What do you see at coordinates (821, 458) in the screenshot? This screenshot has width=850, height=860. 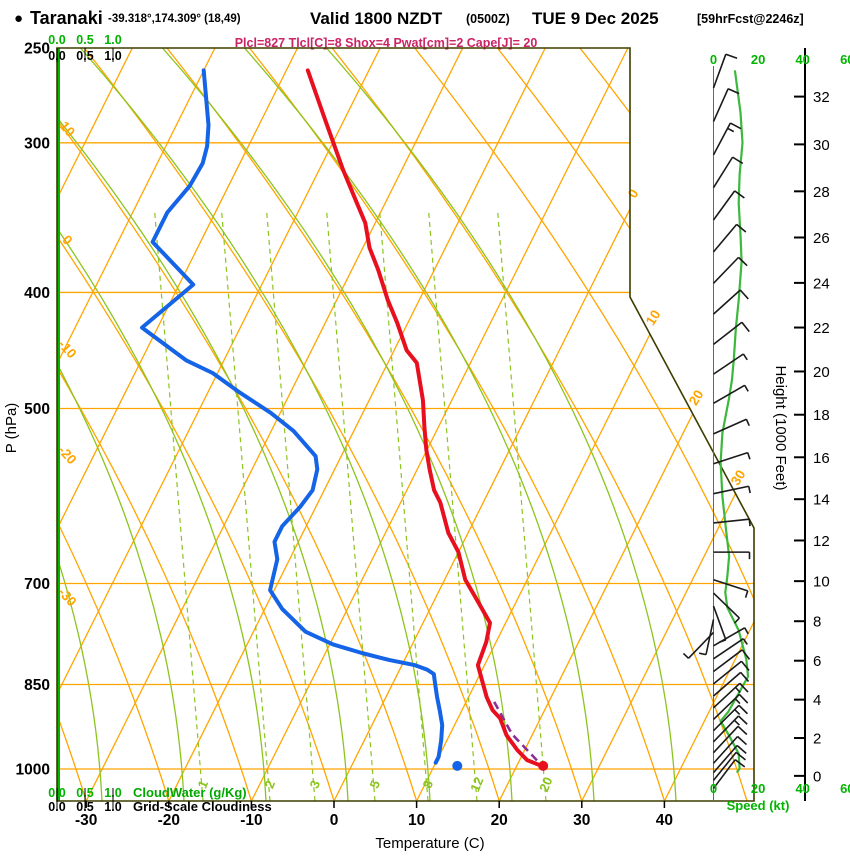 I see `height-tick-label: 16` at bounding box center [821, 458].